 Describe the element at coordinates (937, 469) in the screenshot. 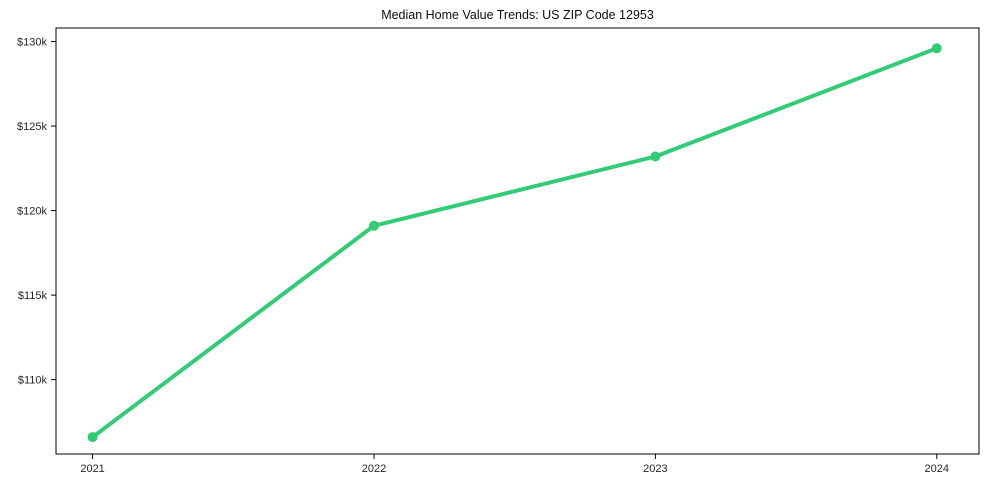

I see `x-tick-label: 2024` at that location.